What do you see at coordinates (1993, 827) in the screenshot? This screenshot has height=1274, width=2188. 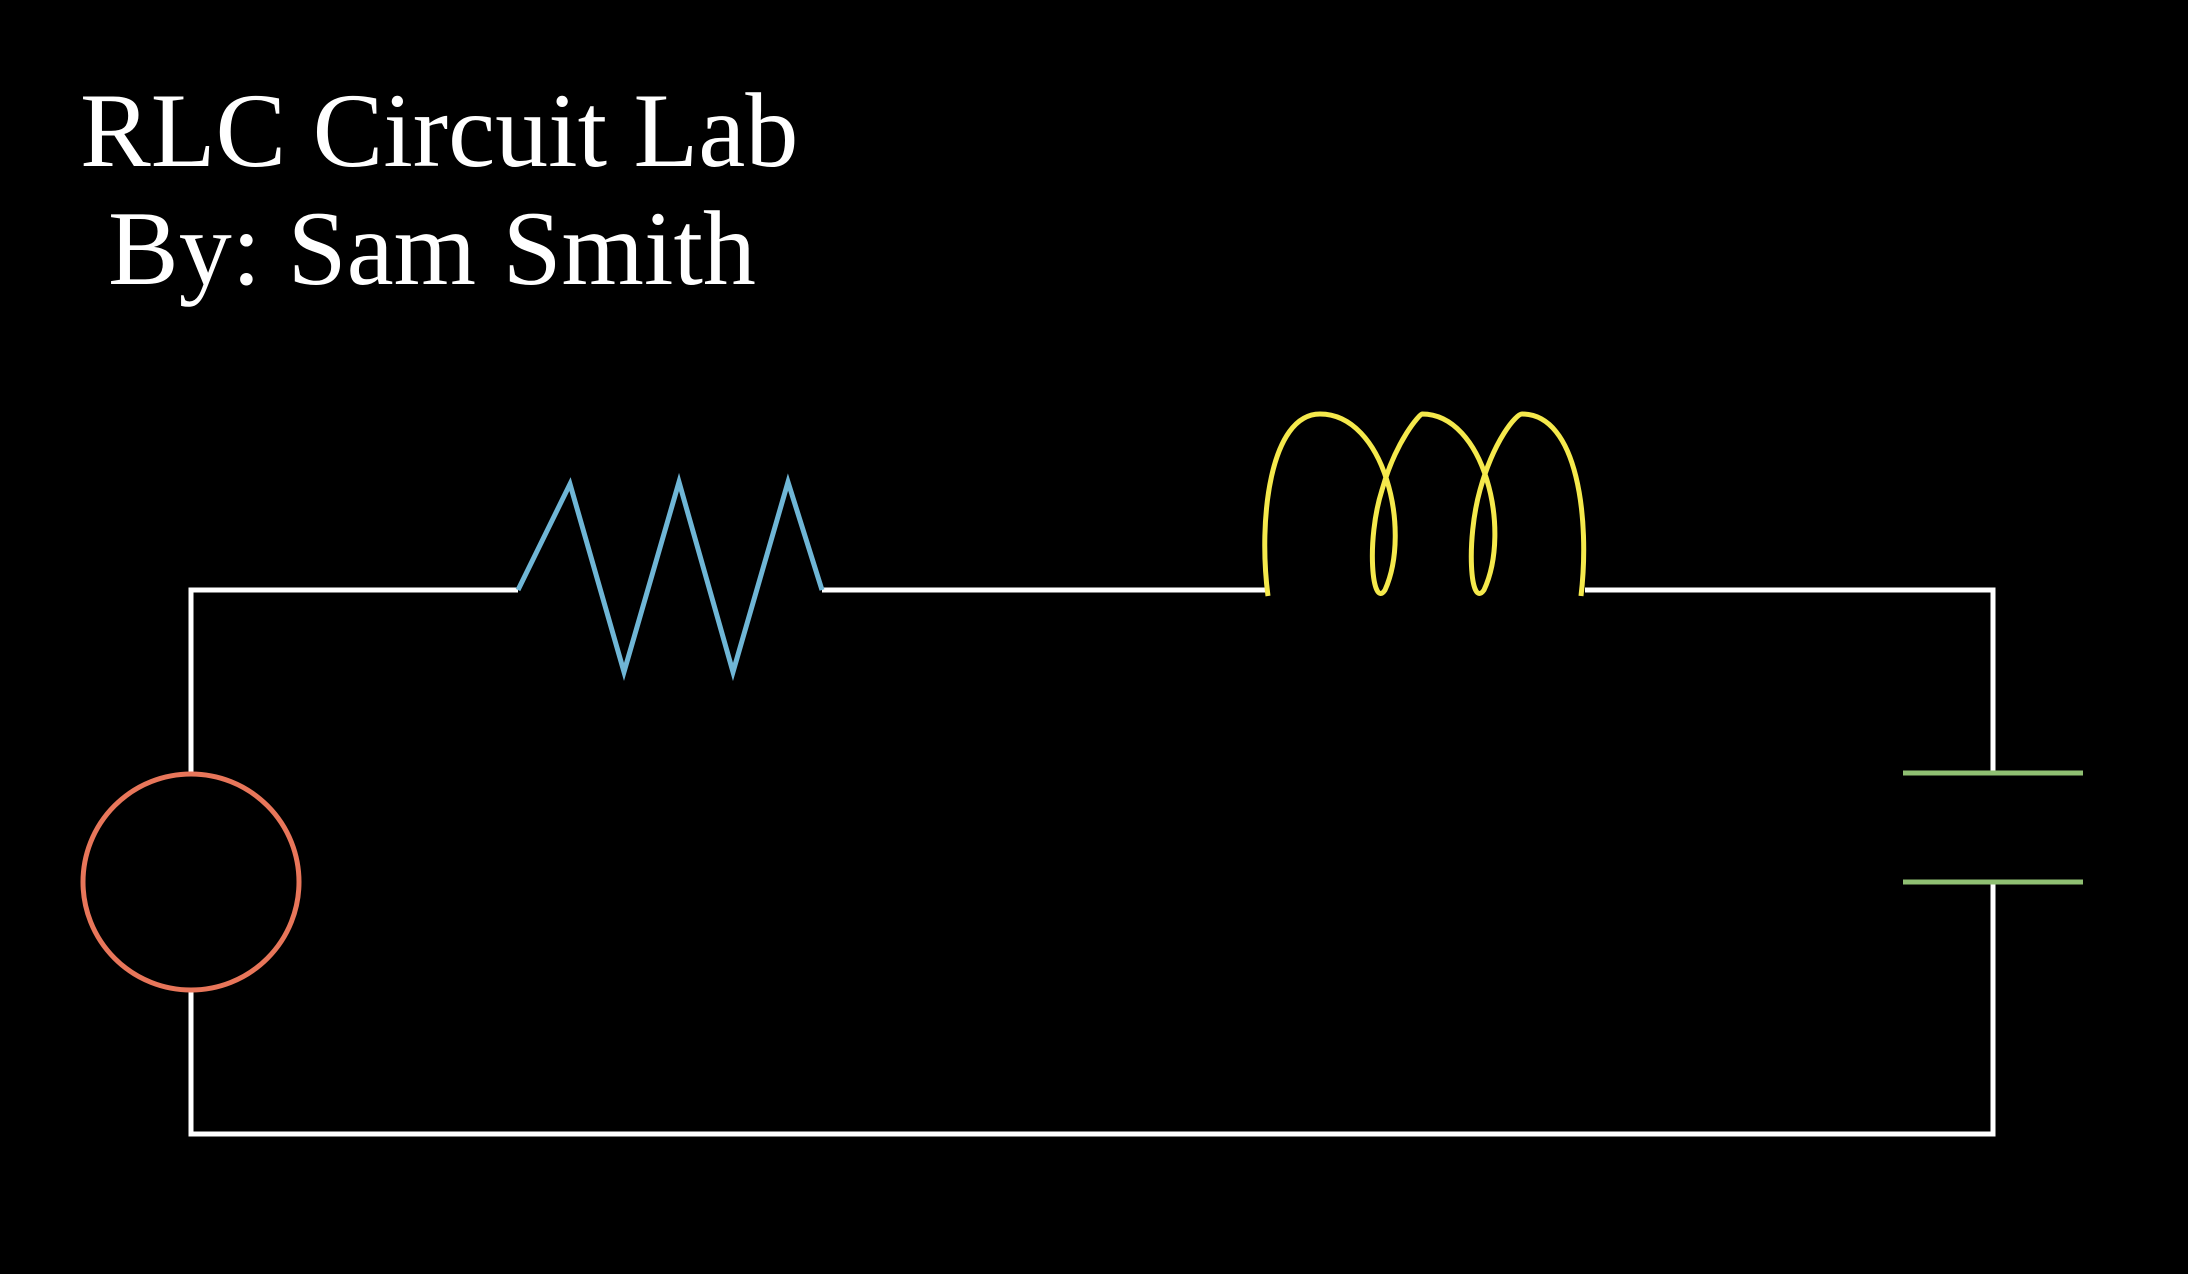 I see `capacitor-symbol` at bounding box center [1993, 827].